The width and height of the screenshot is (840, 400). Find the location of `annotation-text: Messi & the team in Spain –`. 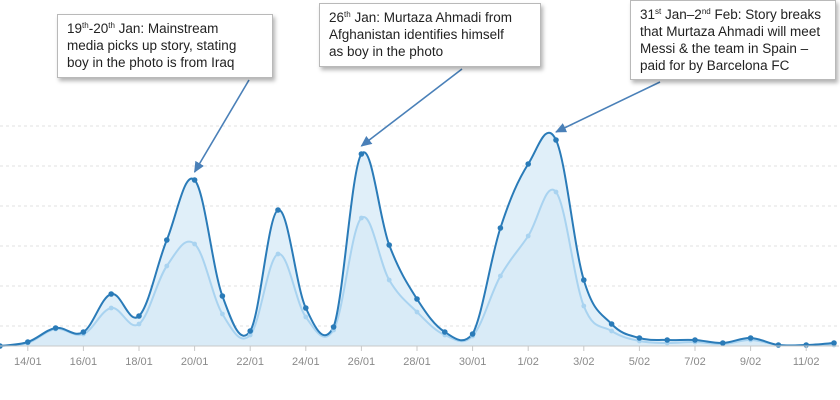

annotation-text: Messi & the team in Spain – is located at coordinates (724, 48).